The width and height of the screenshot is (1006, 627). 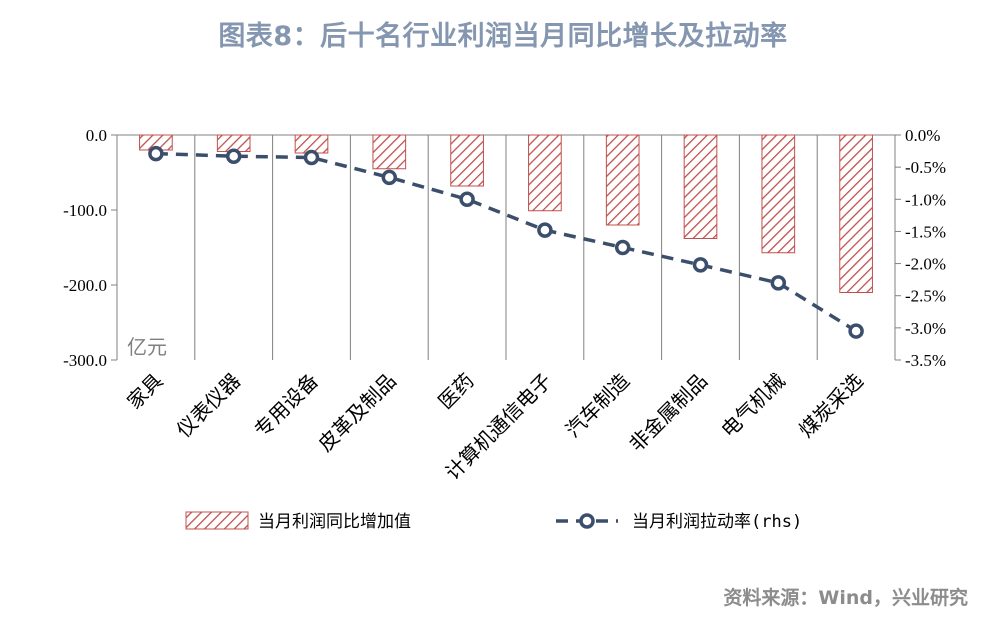 What do you see at coordinates (925, 167) in the screenshot?
I see `right-tick-label: -0.5%` at bounding box center [925, 167].